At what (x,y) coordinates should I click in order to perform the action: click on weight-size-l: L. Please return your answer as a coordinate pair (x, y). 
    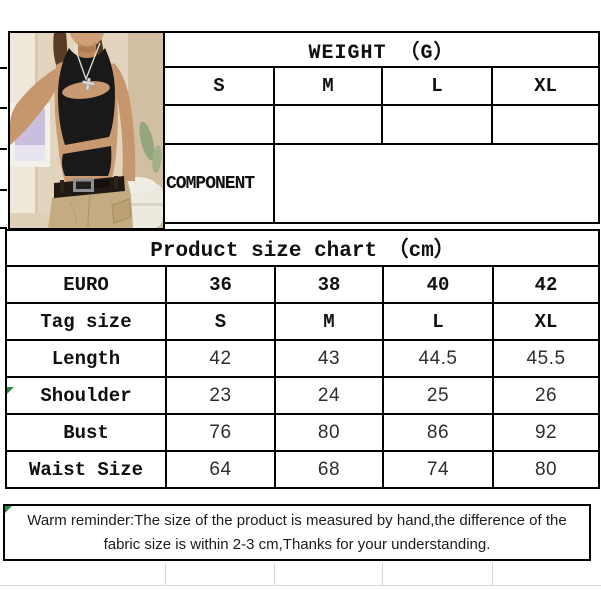
    Looking at the image, I should click on (437, 86).